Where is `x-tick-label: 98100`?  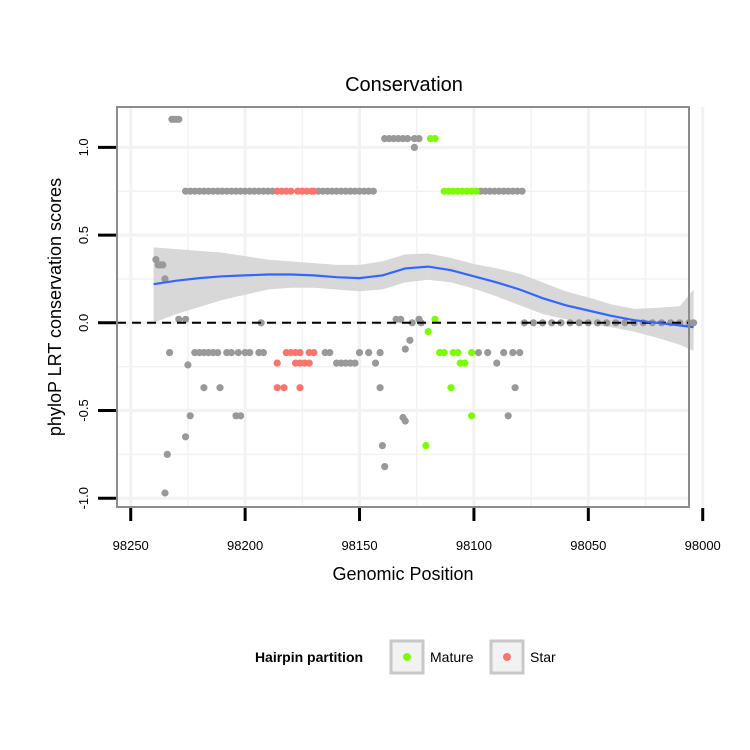 x-tick-label: 98100 is located at coordinates (474, 545).